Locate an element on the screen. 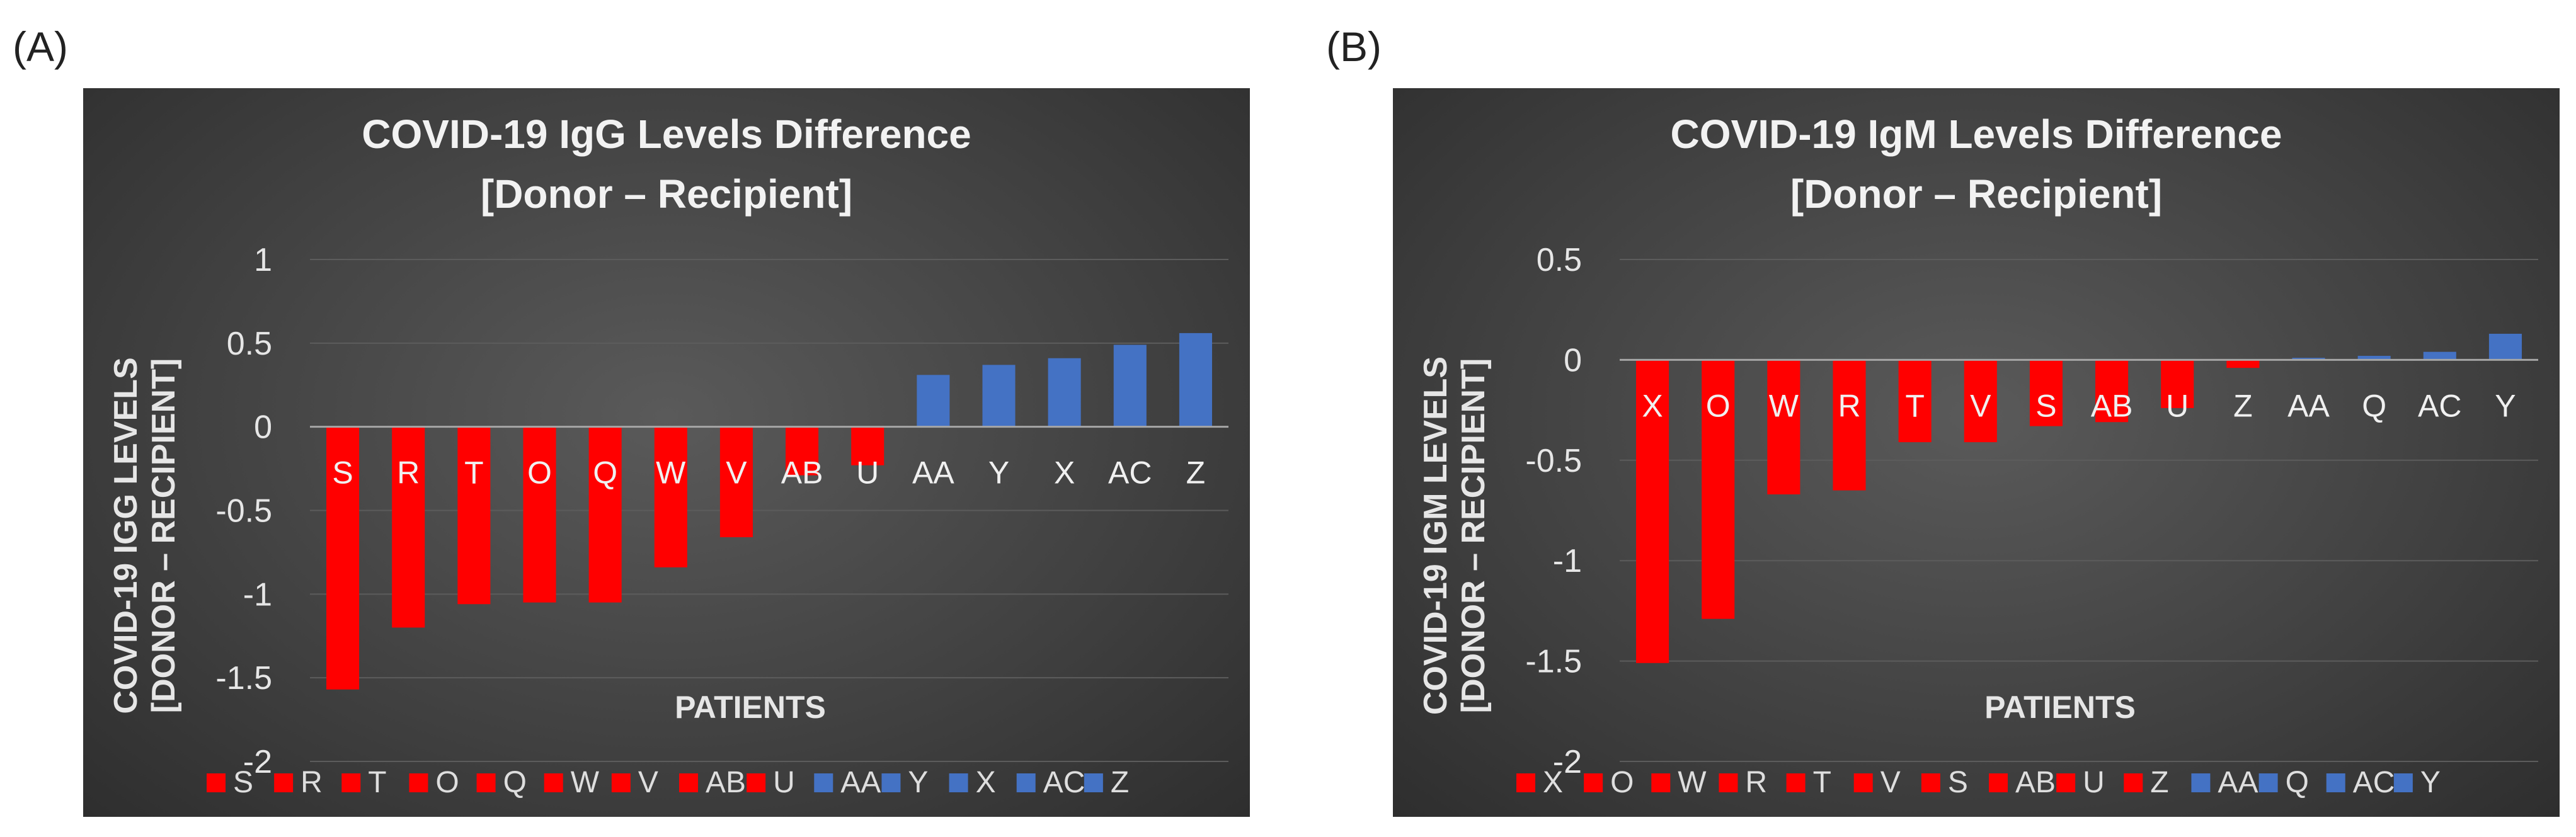 This screenshot has height=837, width=2576. y-axis-label-line-2: [DONOR – RECIPIENT] is located at coordinates (164, 535).